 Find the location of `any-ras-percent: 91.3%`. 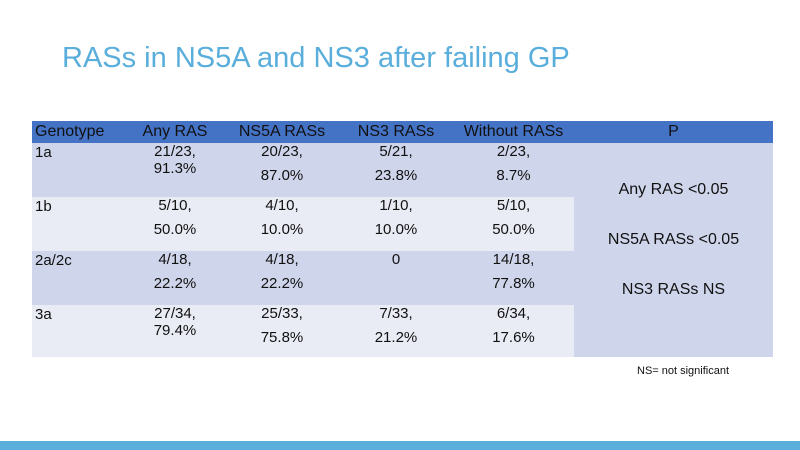

any-ras-percent: 91.3% is located at coordinates (175, 168).